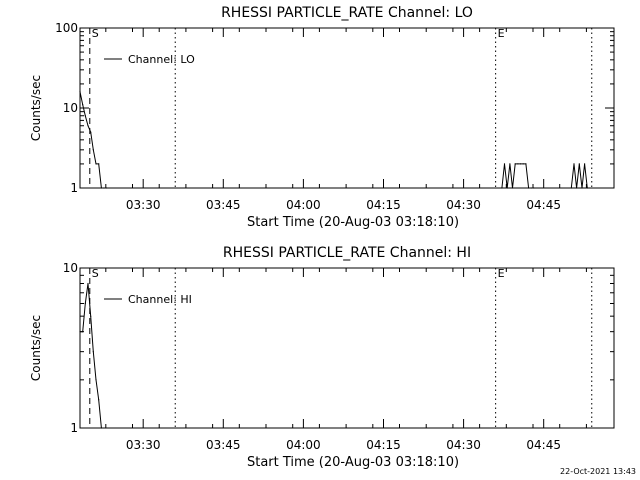 The height and width of the screenshot is (480, 640). I want to click on legend-label: Channel: LO, so click(161, 59).